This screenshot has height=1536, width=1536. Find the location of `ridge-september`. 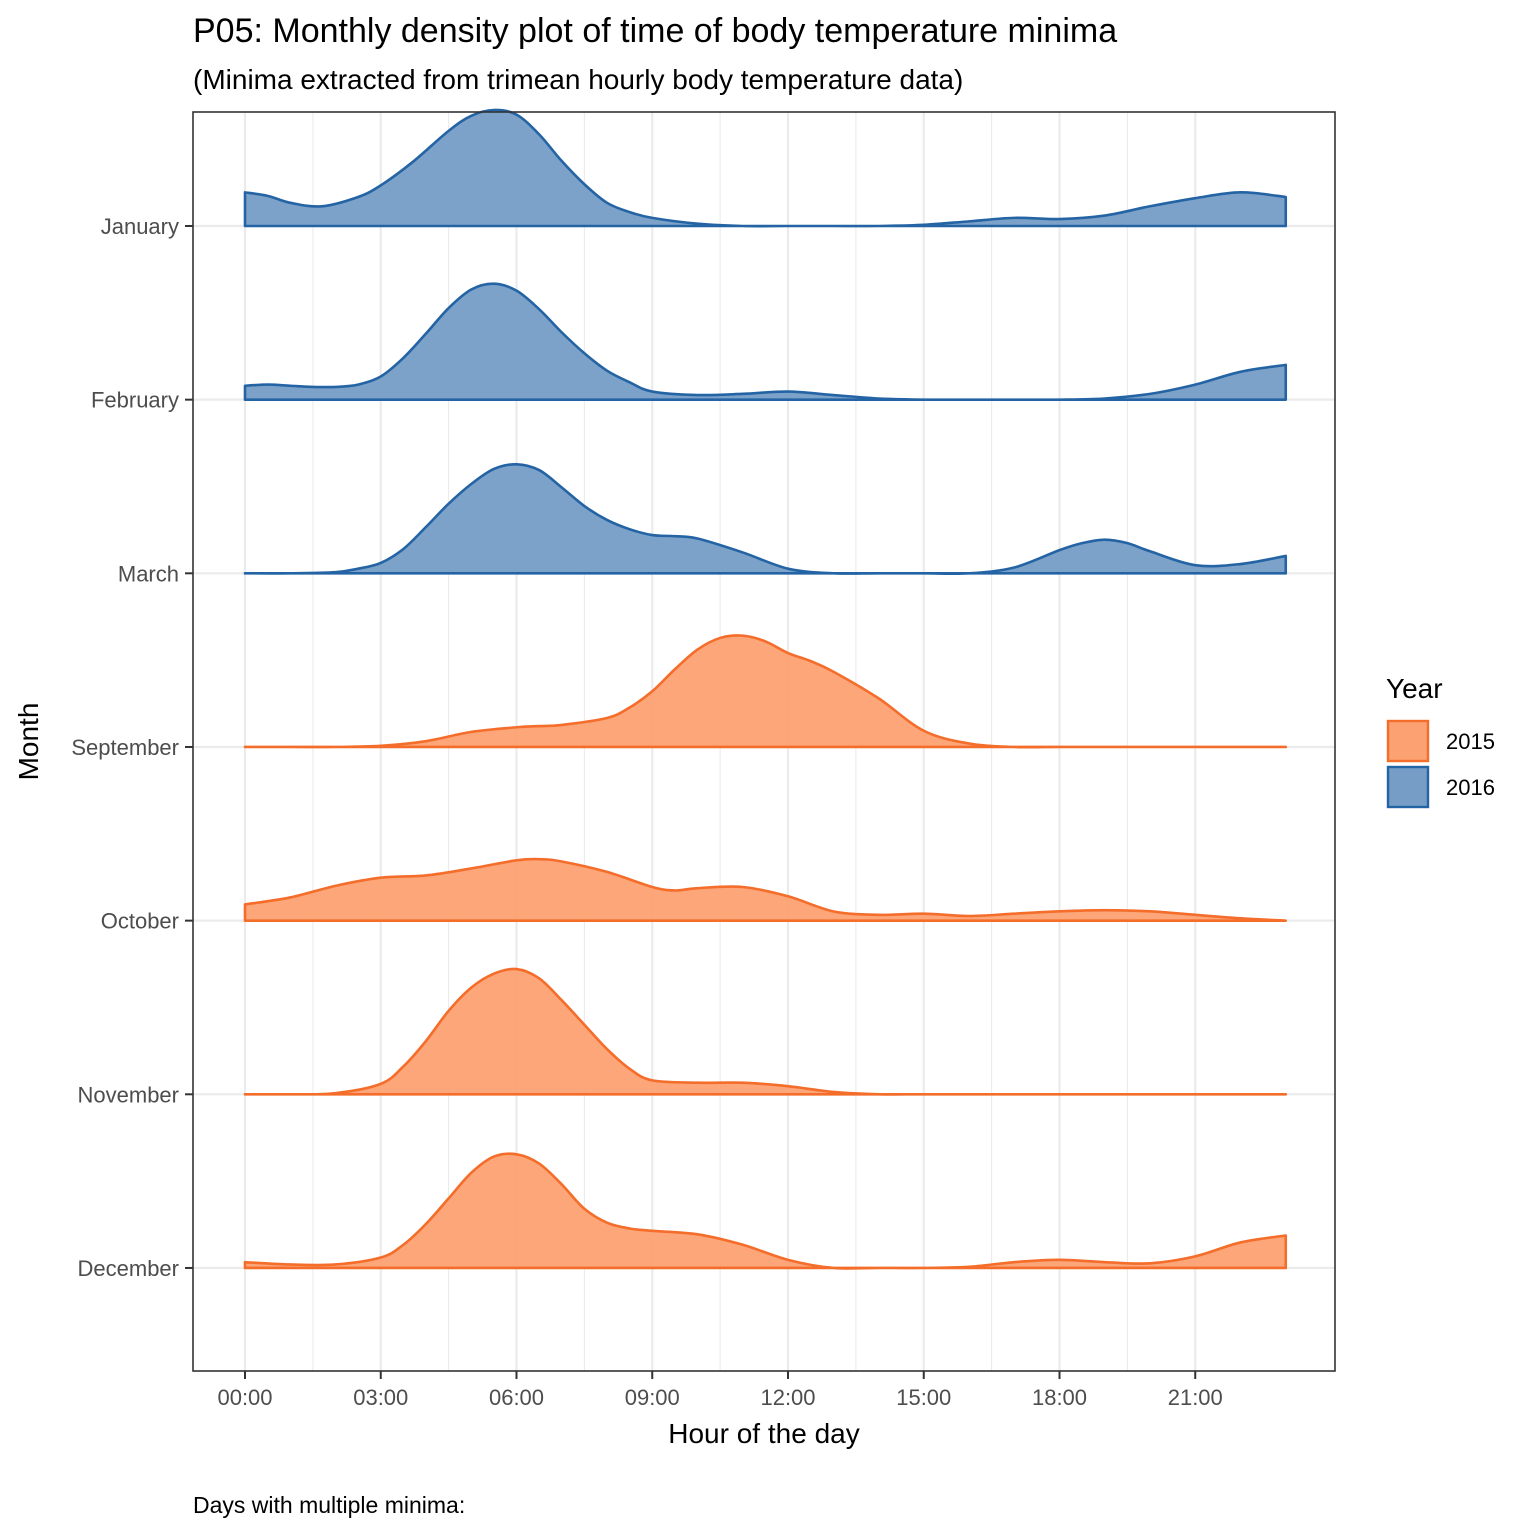

ridge-september is located at coordinates (765, 691).